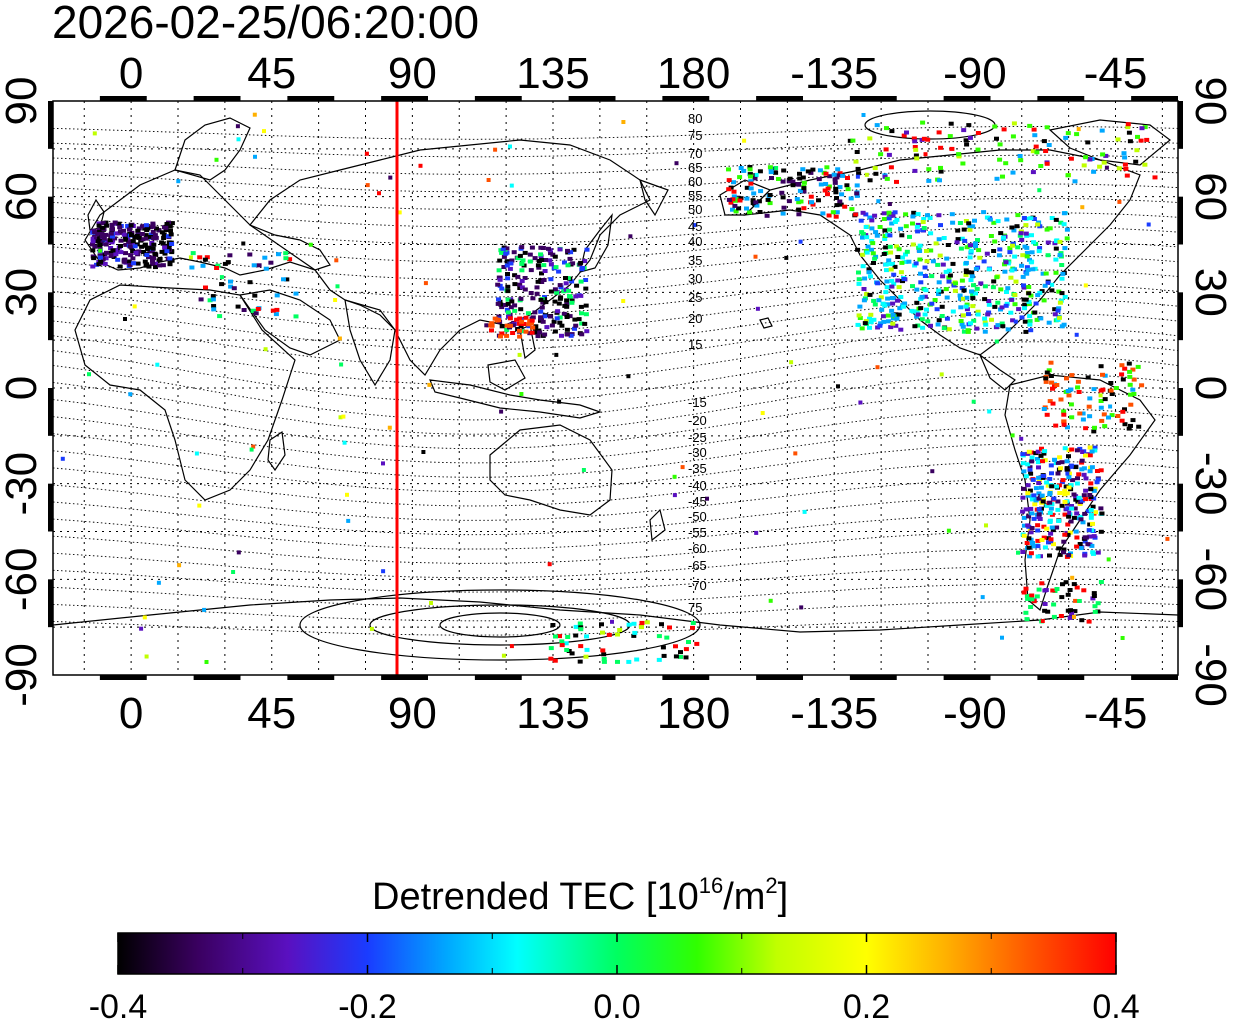 The width and height of the screenshot is (1240, 1024). I want to click on colorbar-tick-label: 0.0, so click(616, 1006).